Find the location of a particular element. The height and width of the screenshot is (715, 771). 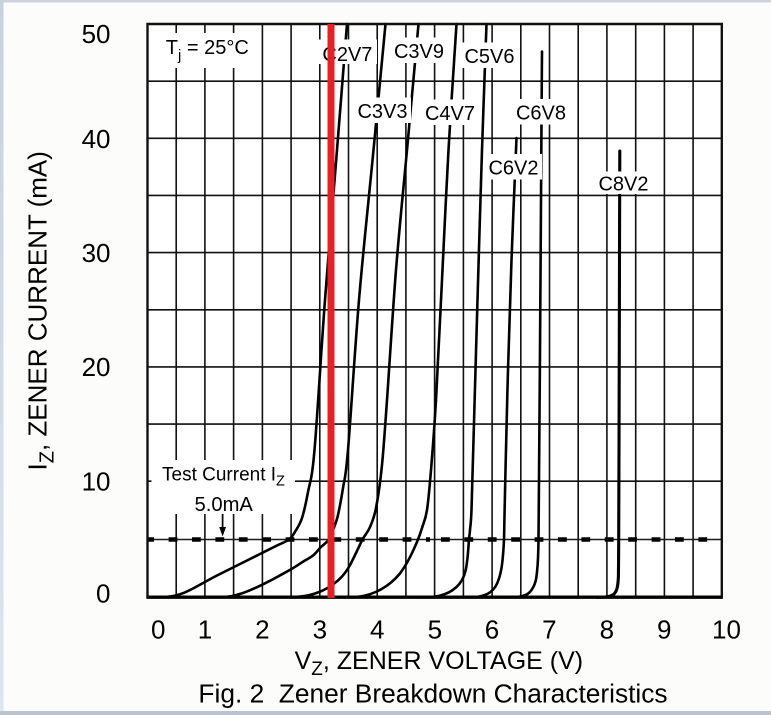

svg-text: 7 is located at coordinates (549, 630).